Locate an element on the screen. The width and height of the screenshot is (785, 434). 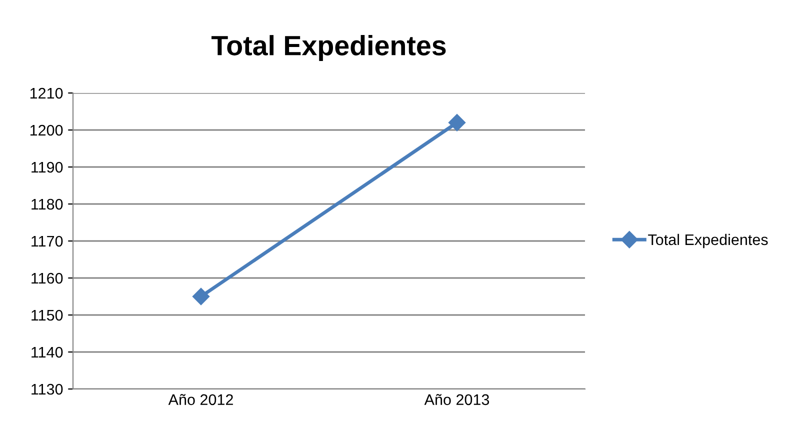
legend-label: Total Expedientes is located at coordinates (708, 241).